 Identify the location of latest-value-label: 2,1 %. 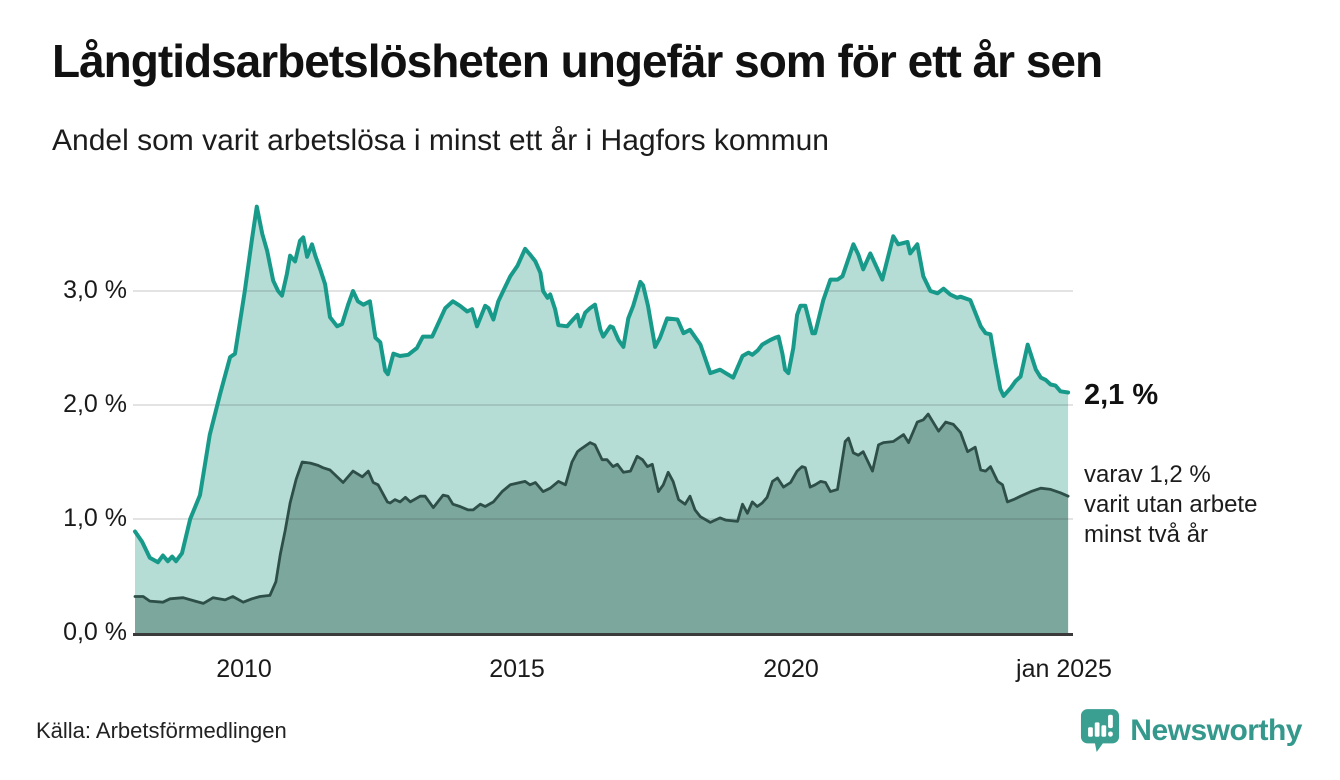
(1121, 395).